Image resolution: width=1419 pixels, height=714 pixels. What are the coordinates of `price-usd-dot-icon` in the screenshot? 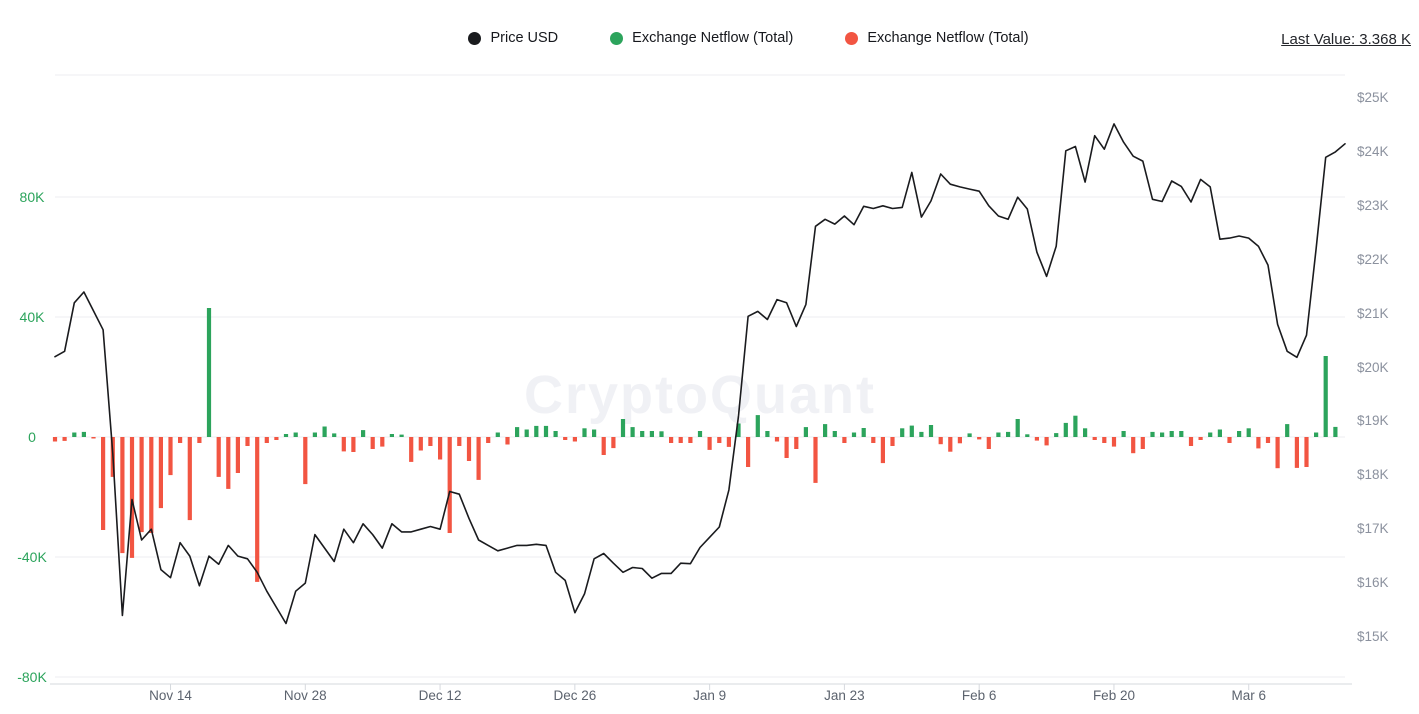 It's located at (475, 38).